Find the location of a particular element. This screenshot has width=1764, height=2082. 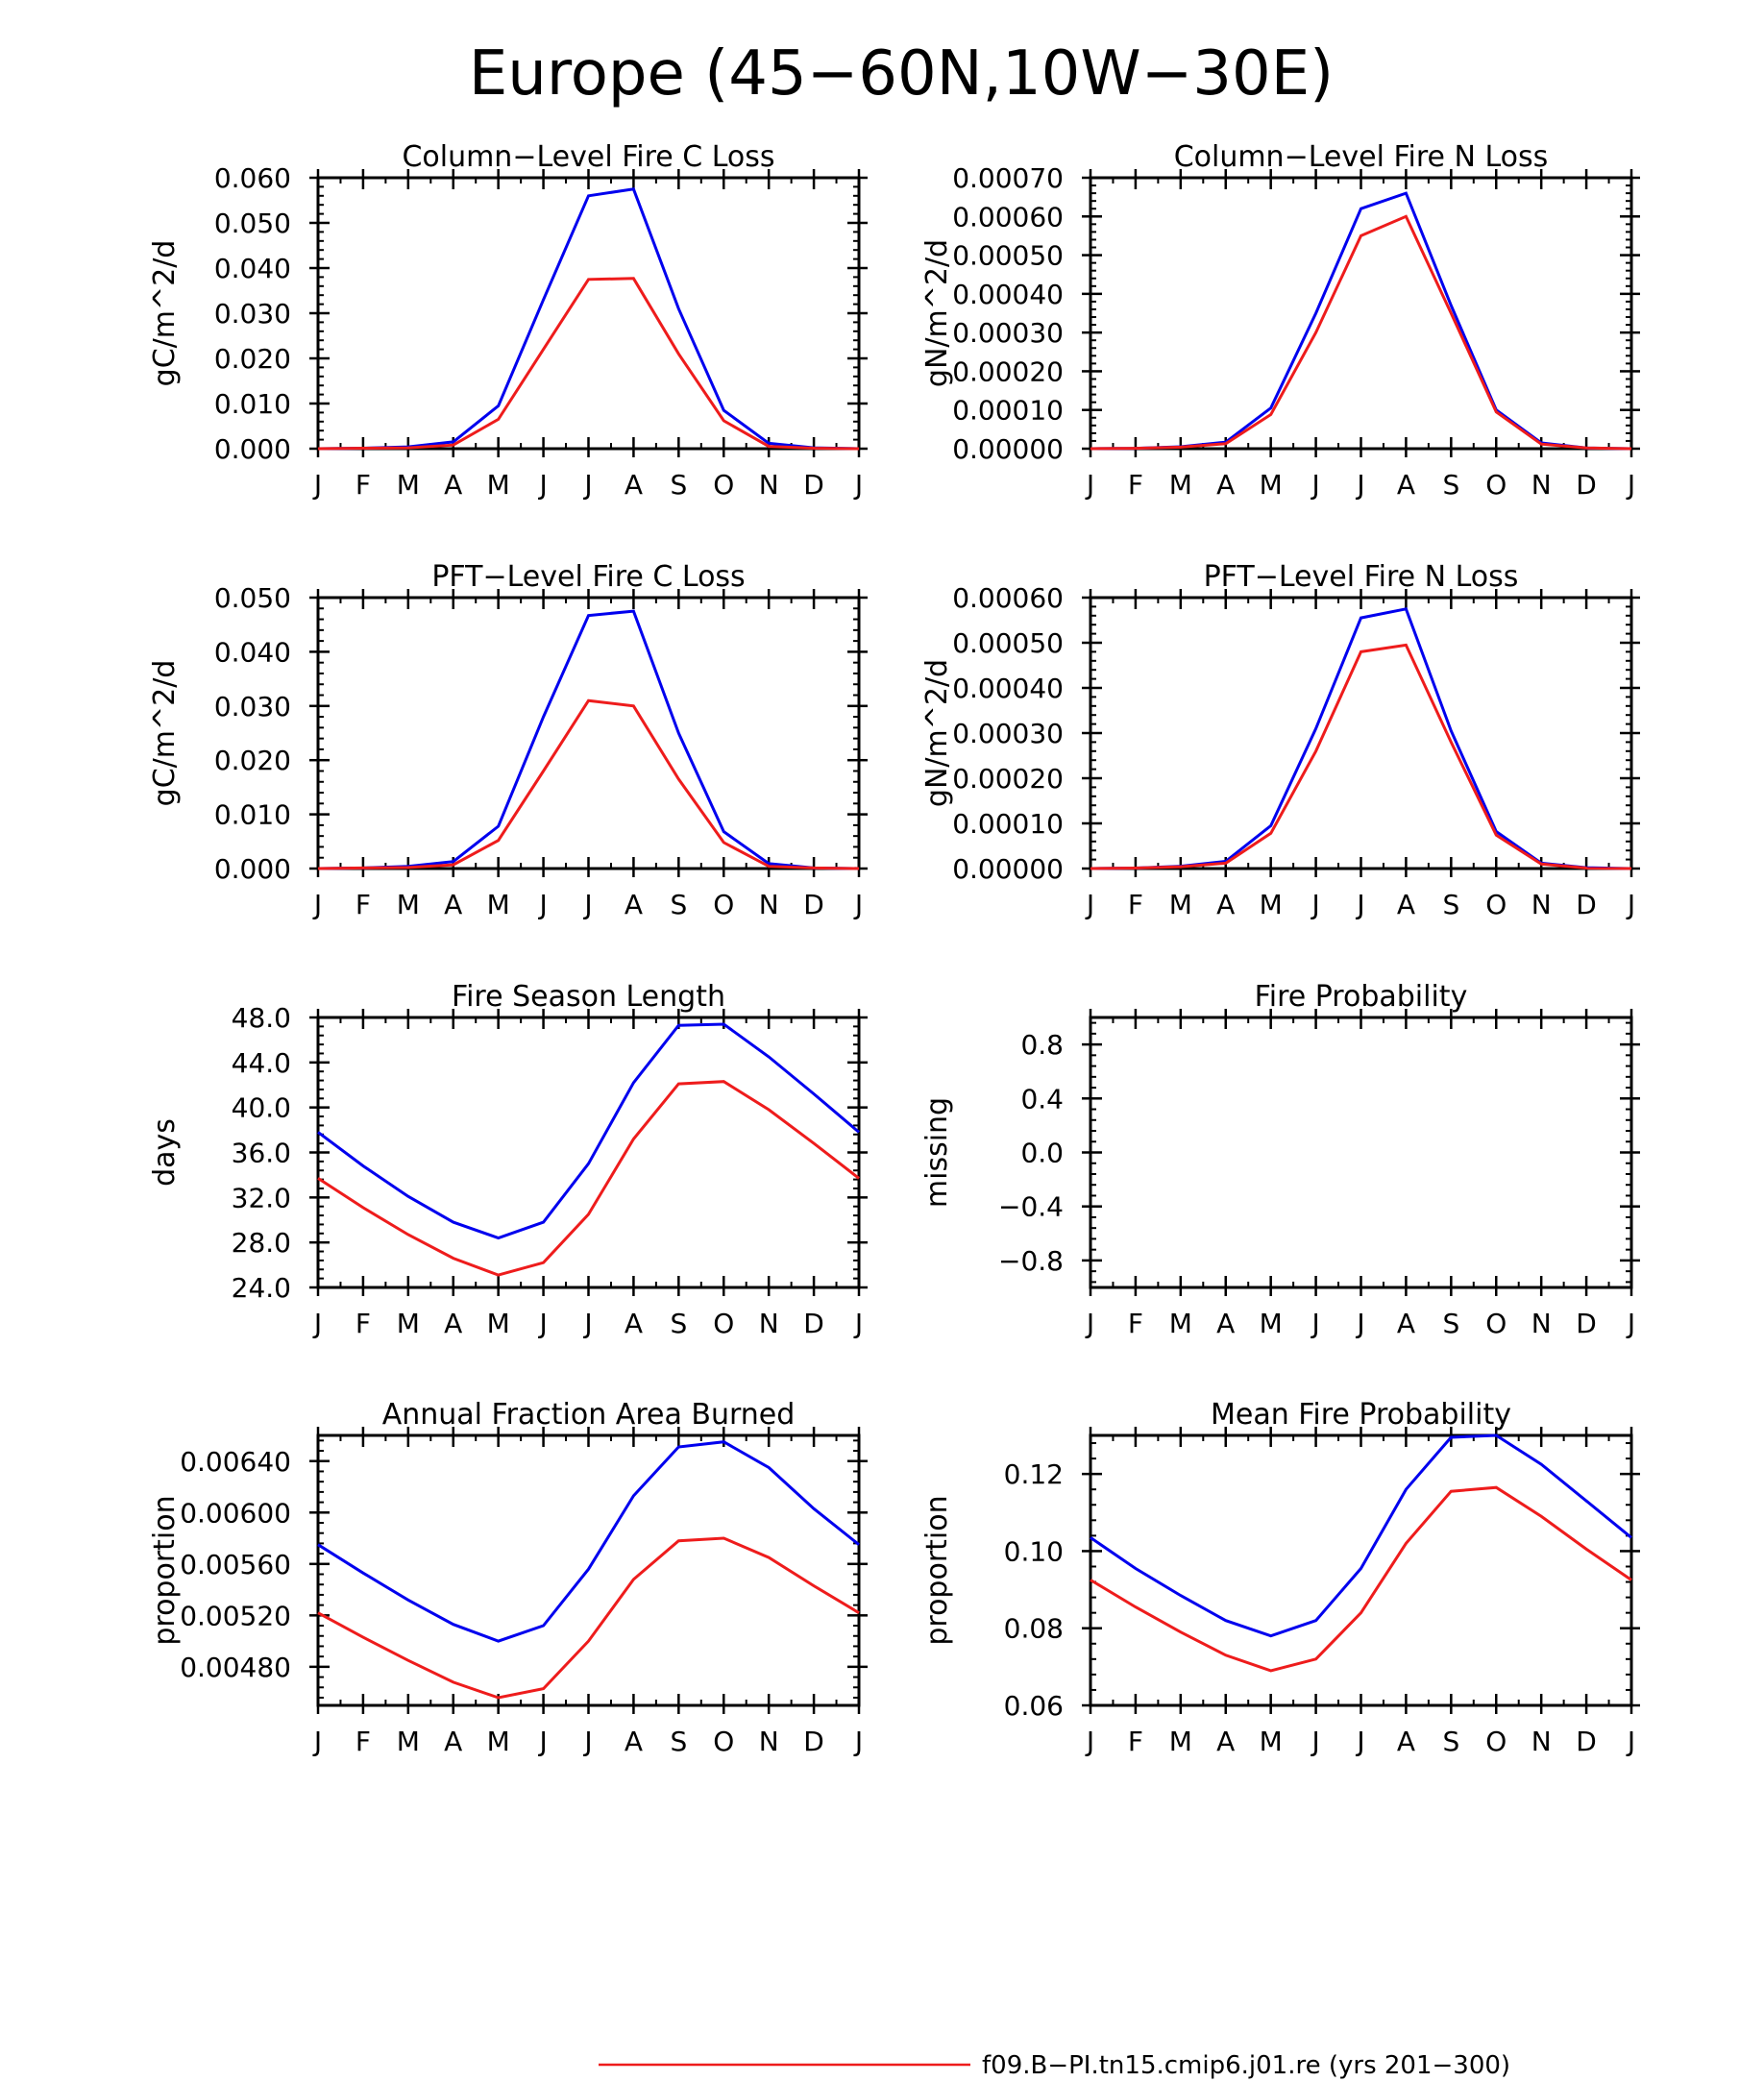

y-tick-label: 0.00560 is located at coordinates (235, 1564).